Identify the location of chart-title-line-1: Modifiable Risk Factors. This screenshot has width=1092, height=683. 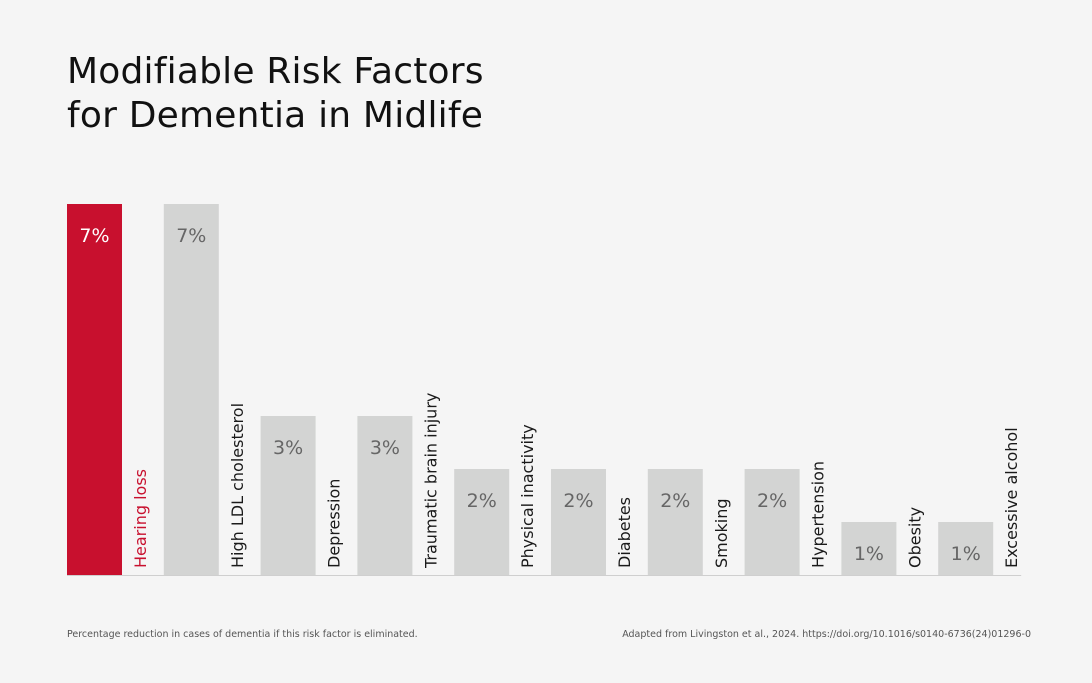
(275, 71).